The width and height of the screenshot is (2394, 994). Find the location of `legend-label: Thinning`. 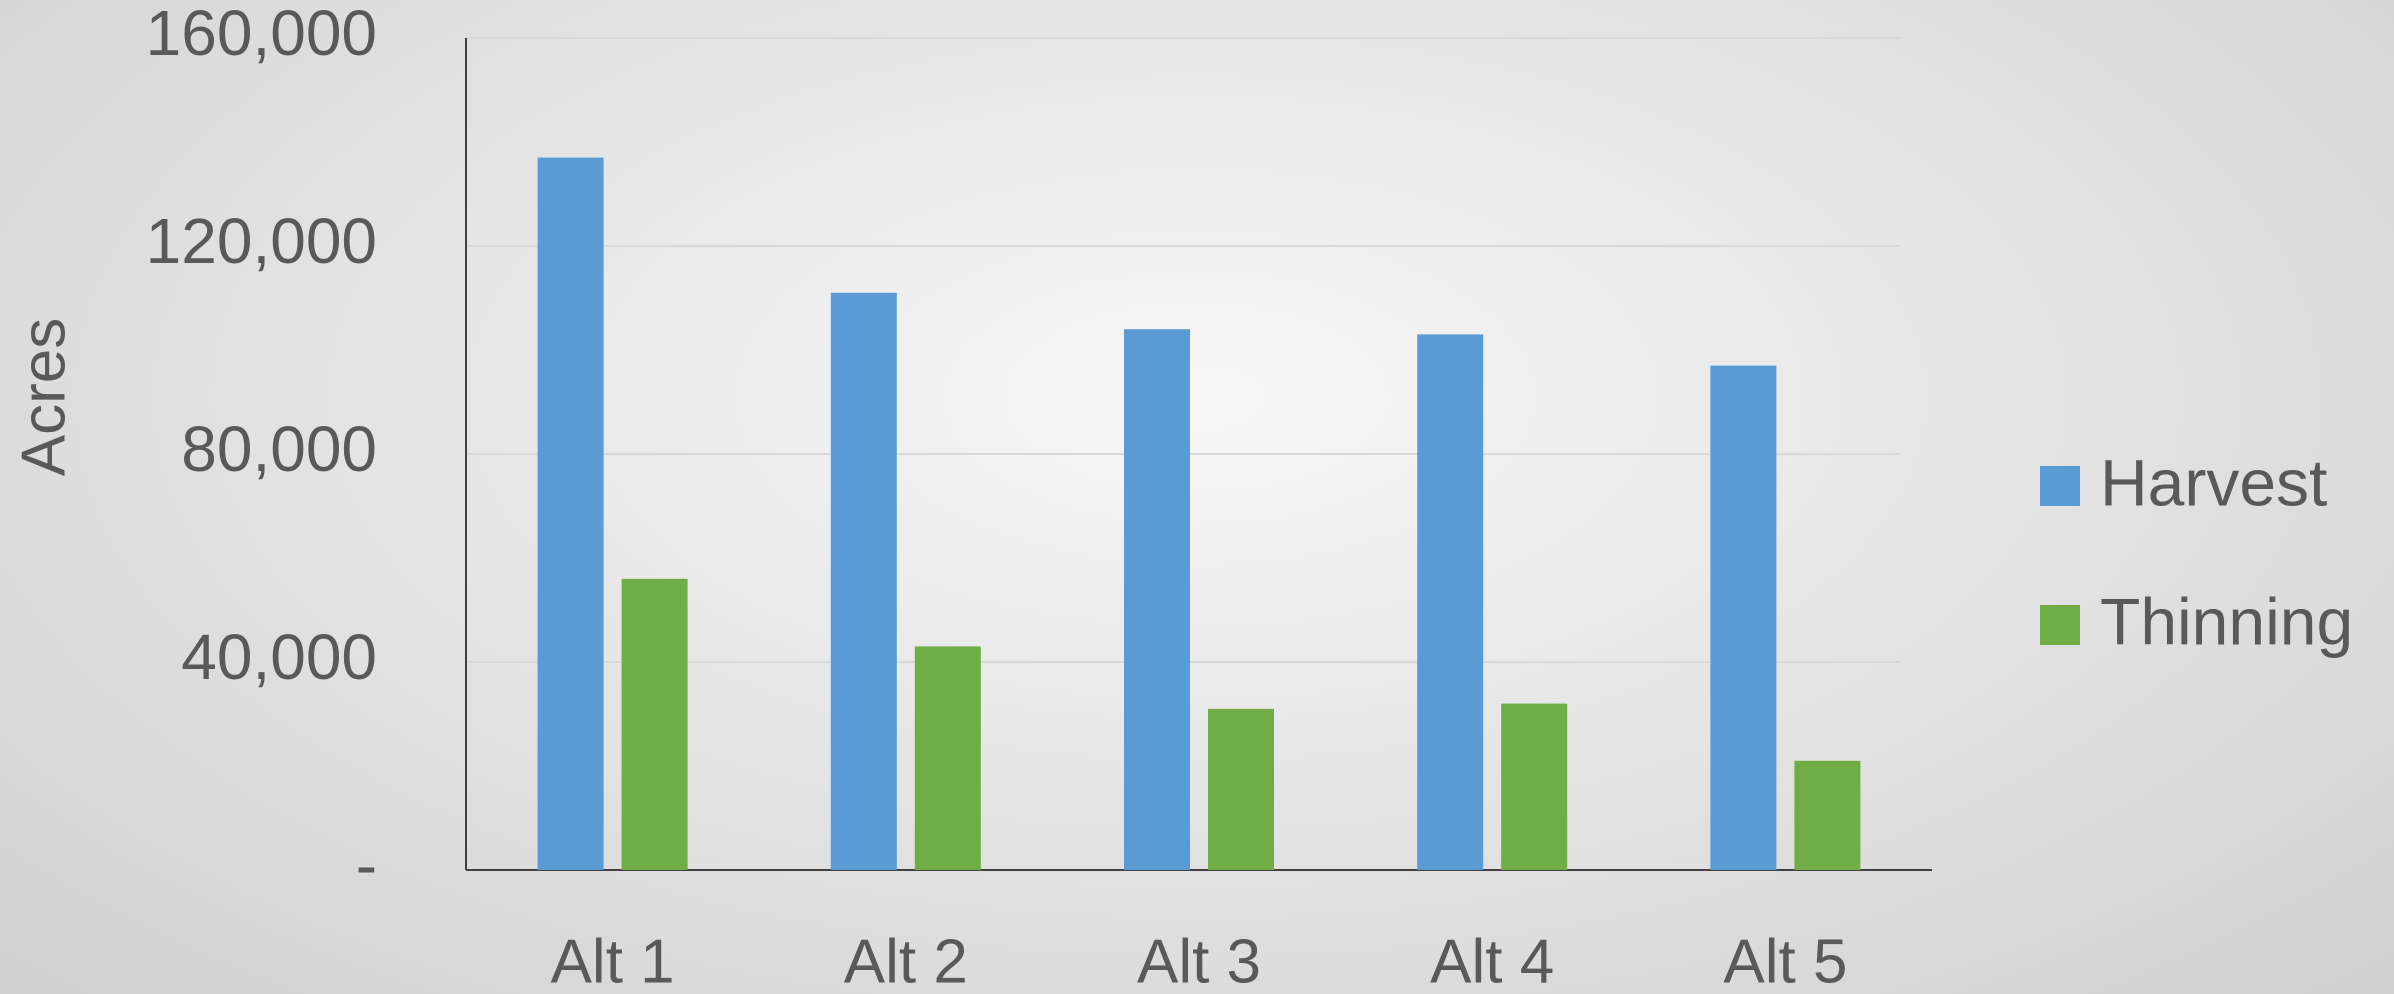

legend-label: Thinning is located at coordinates (2226, 621).